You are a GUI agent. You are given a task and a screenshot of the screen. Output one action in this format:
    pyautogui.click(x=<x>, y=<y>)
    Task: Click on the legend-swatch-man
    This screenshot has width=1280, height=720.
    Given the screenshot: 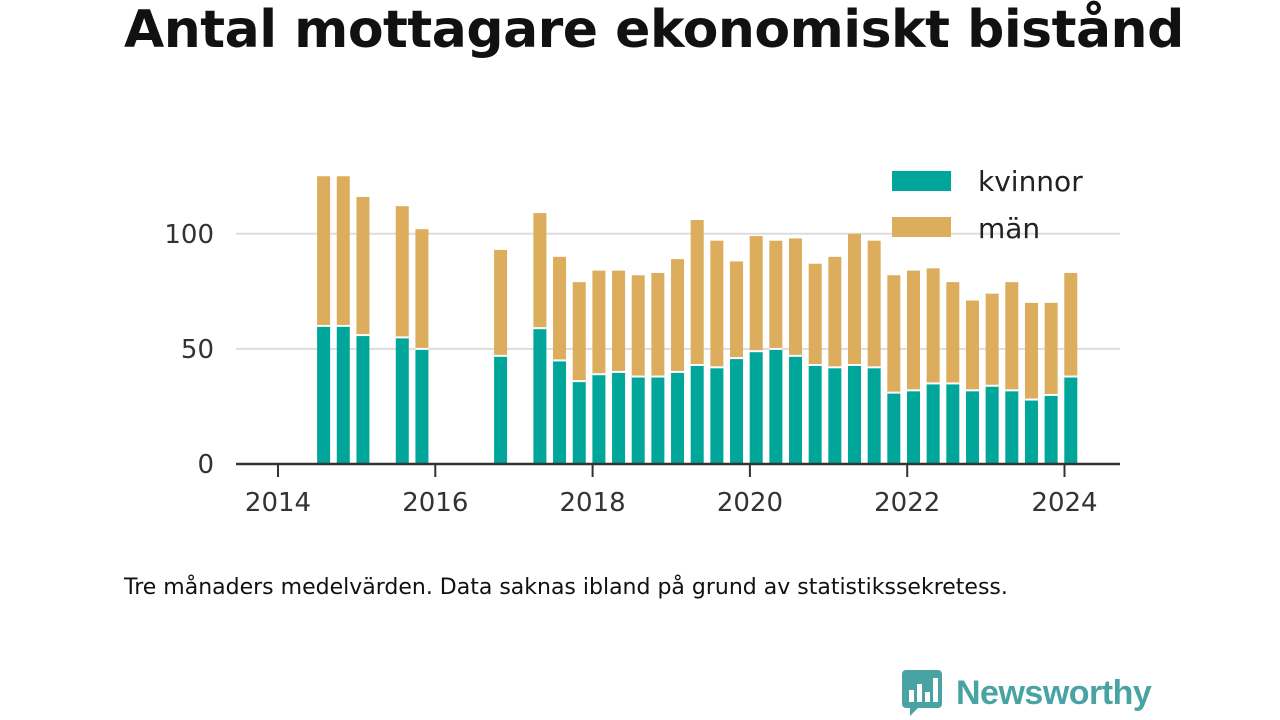 What is the action you would take?
    pyautogui.click(x=921, y=227)
    